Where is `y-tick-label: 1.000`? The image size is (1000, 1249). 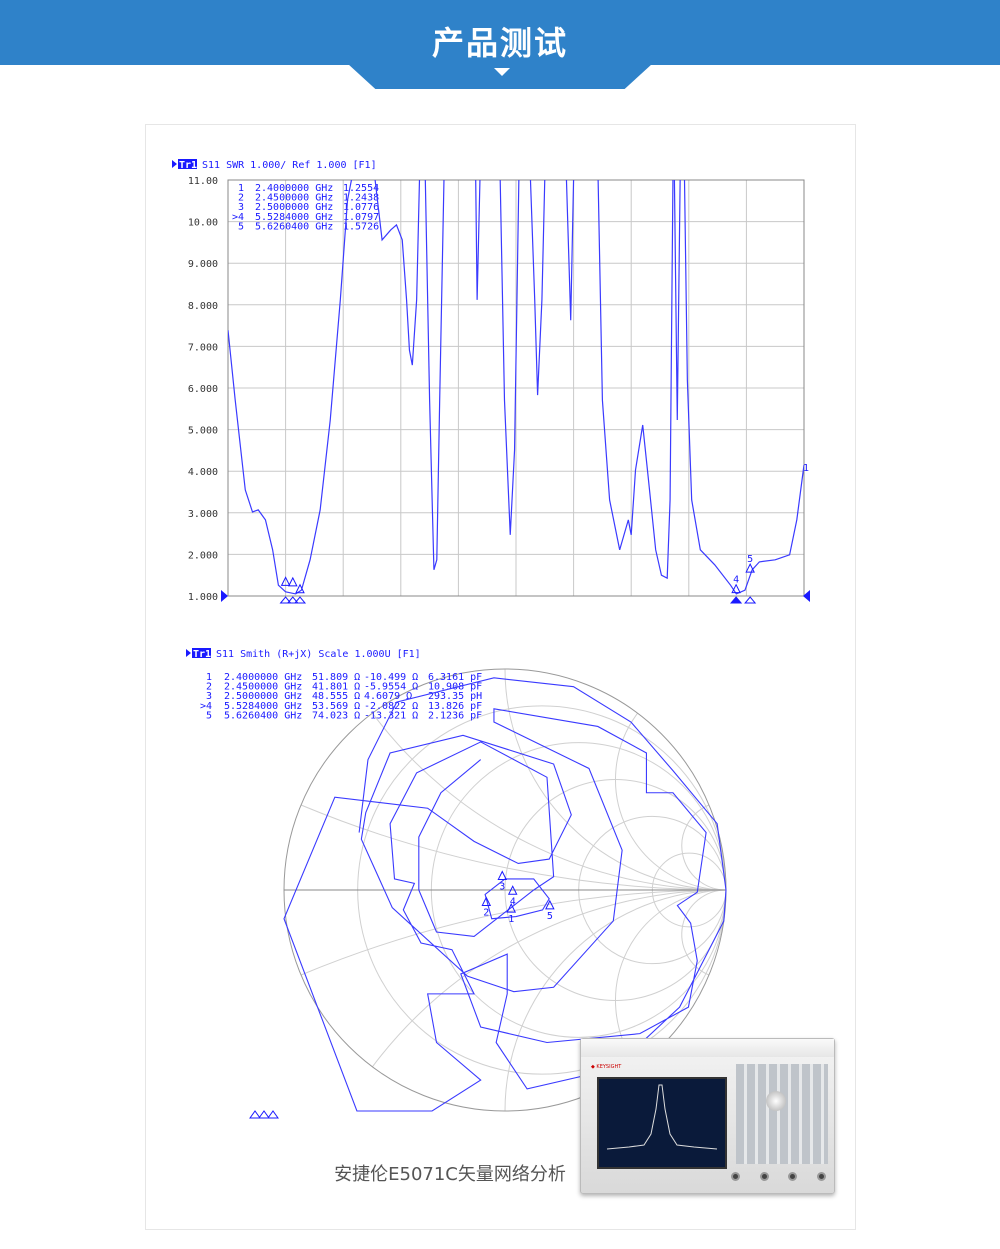
y-tick-label: 1.000 is located at coordinates (203, 597).